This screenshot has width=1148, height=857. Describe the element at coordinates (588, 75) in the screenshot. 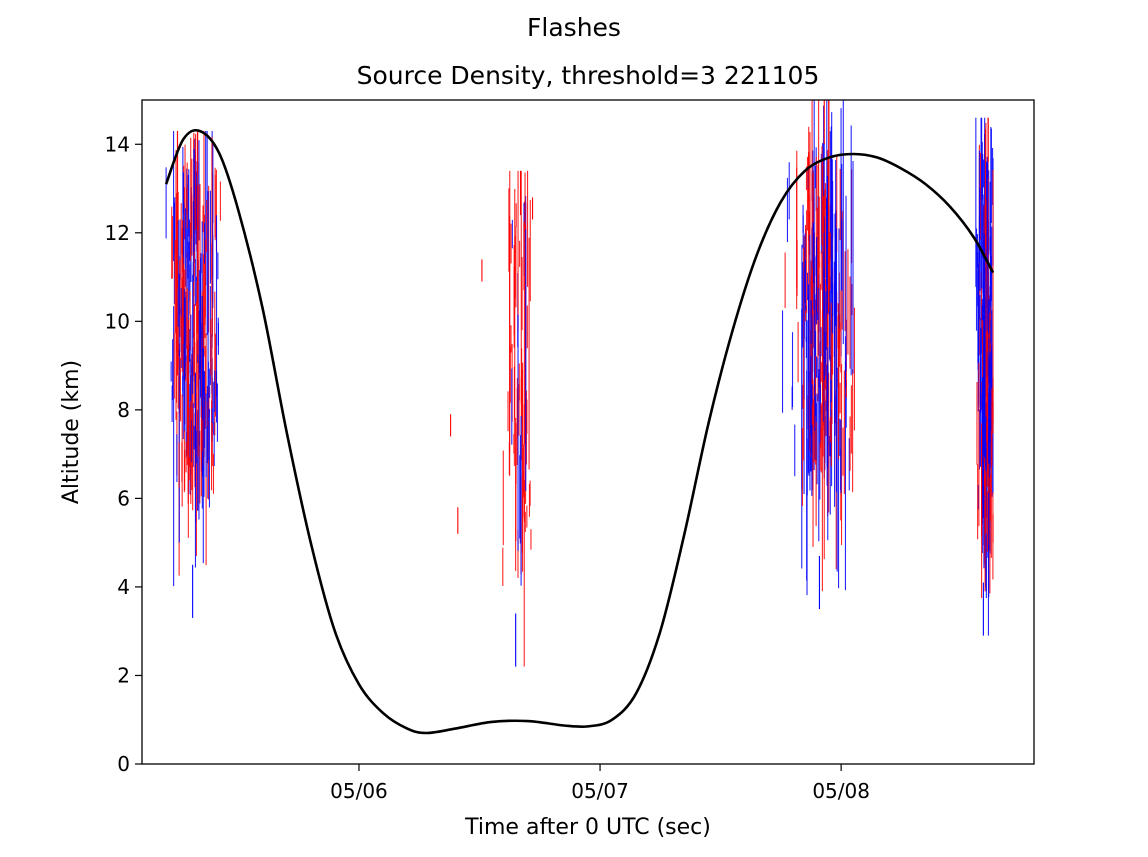

I see `chart-title: Source Density, threshold=3 221105` at that location.